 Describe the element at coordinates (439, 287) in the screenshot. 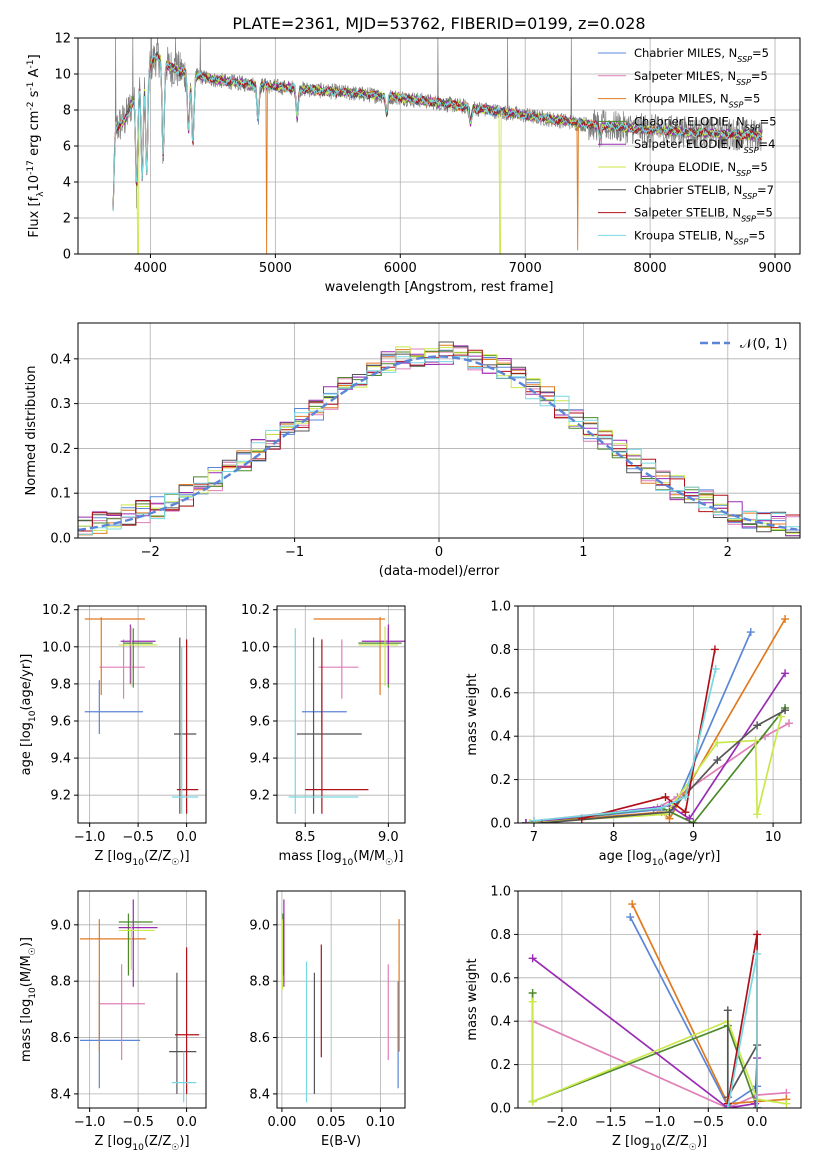

I see `x-axis-label: wavelength [Angstrom, rest frame]` at that location.